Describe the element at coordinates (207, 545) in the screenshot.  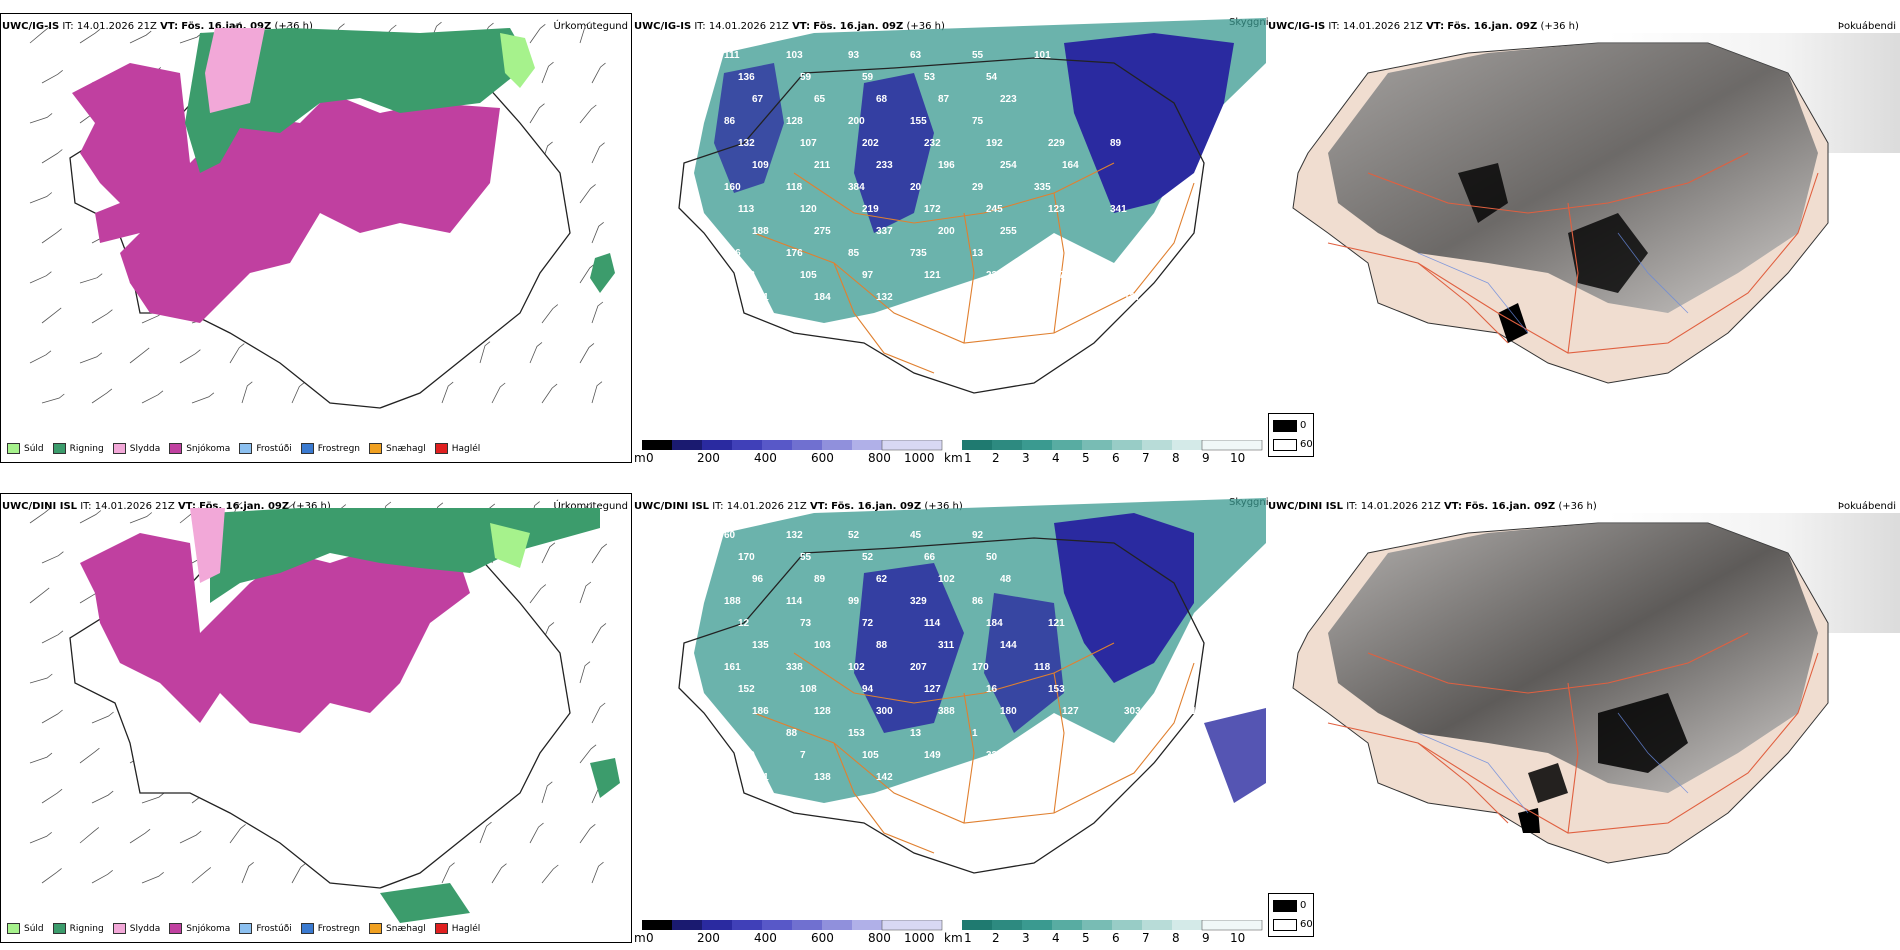
I see `sleet-area` at that location.